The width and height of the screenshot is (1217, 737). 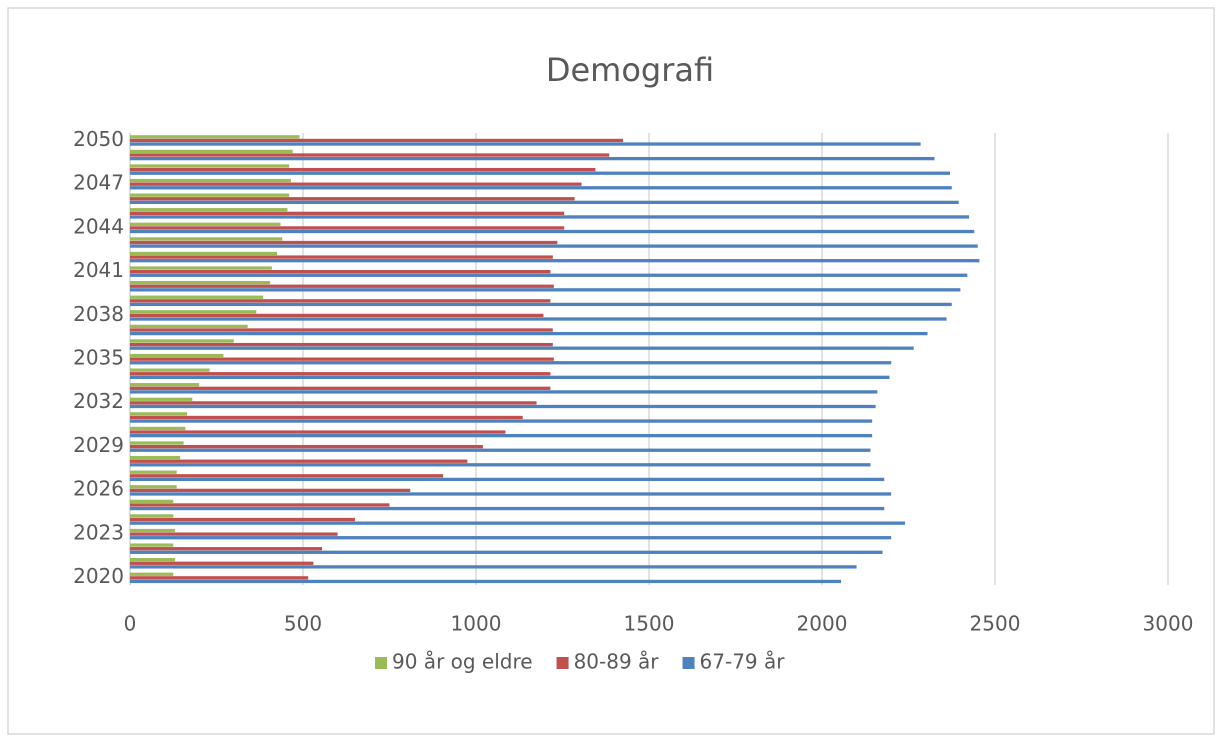 I want to click on legend-label: 80-89 år, so click(x=617, y=662).